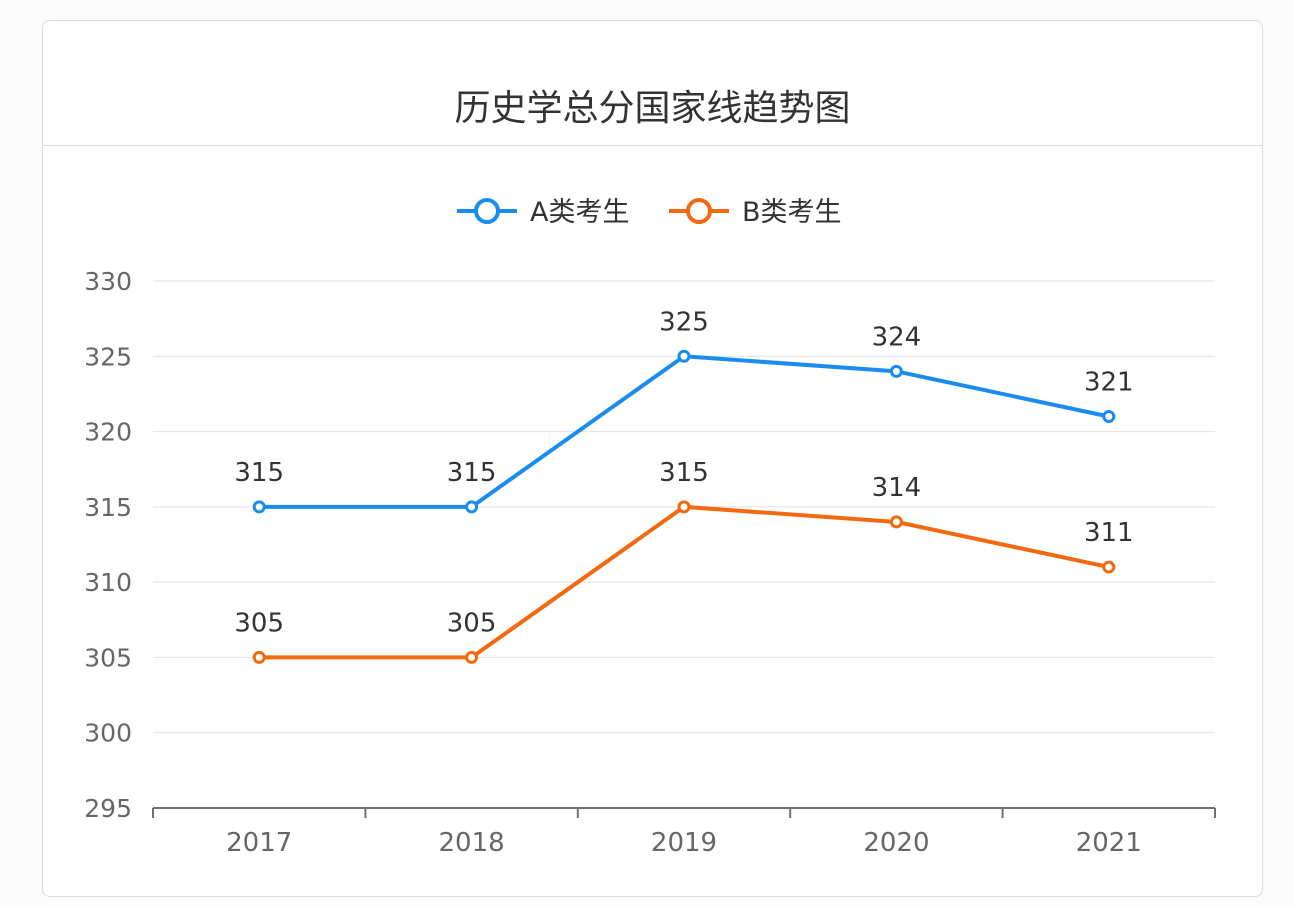 This screenshot has height=906, width=1294. Describe the element at coordinates (472, 843) in the screenshot. I see `x-tick-label: 2018` at that location.